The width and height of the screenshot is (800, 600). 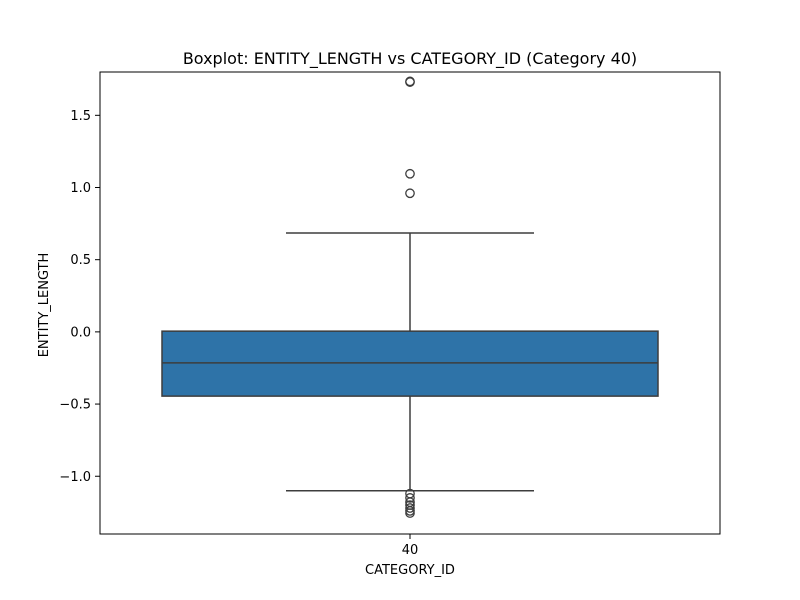 What do you see at coordinates (80, 188) in the screenshot?
I see `y-tick-label: 1.0` at bounding box center [80, 188].